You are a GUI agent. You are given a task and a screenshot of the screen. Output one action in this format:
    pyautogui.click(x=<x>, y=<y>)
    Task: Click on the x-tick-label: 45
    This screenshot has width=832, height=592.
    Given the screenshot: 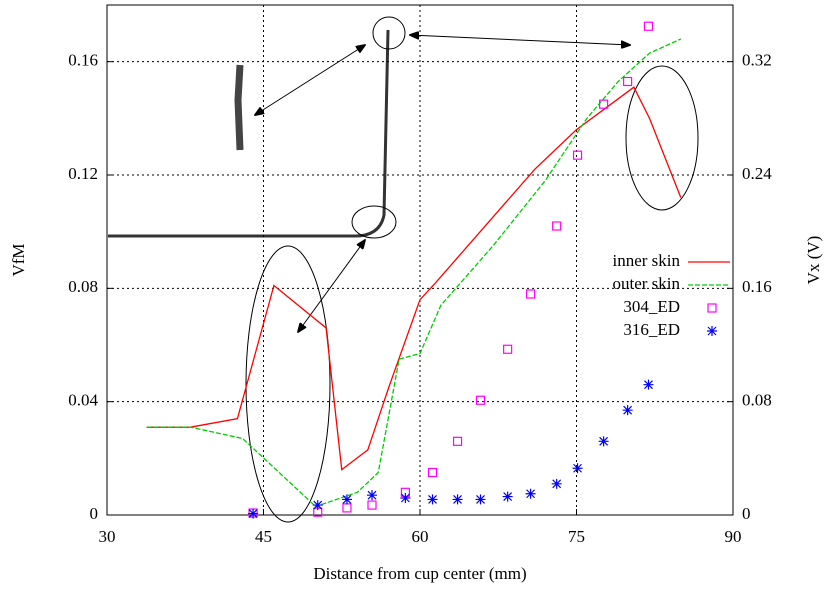 What is the action you would take?
    pyautogui.click(x=263, y=536)
    